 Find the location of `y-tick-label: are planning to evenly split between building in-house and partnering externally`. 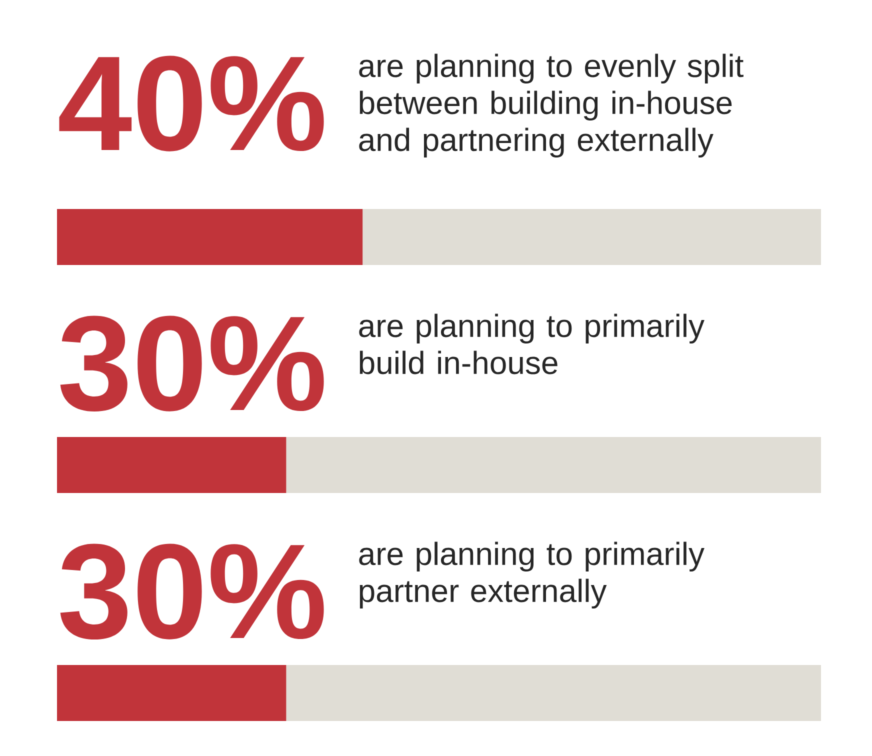

y-tick-label: are planning to evenly split between building in-house and partnering externally is located at coordinates (551, 106).